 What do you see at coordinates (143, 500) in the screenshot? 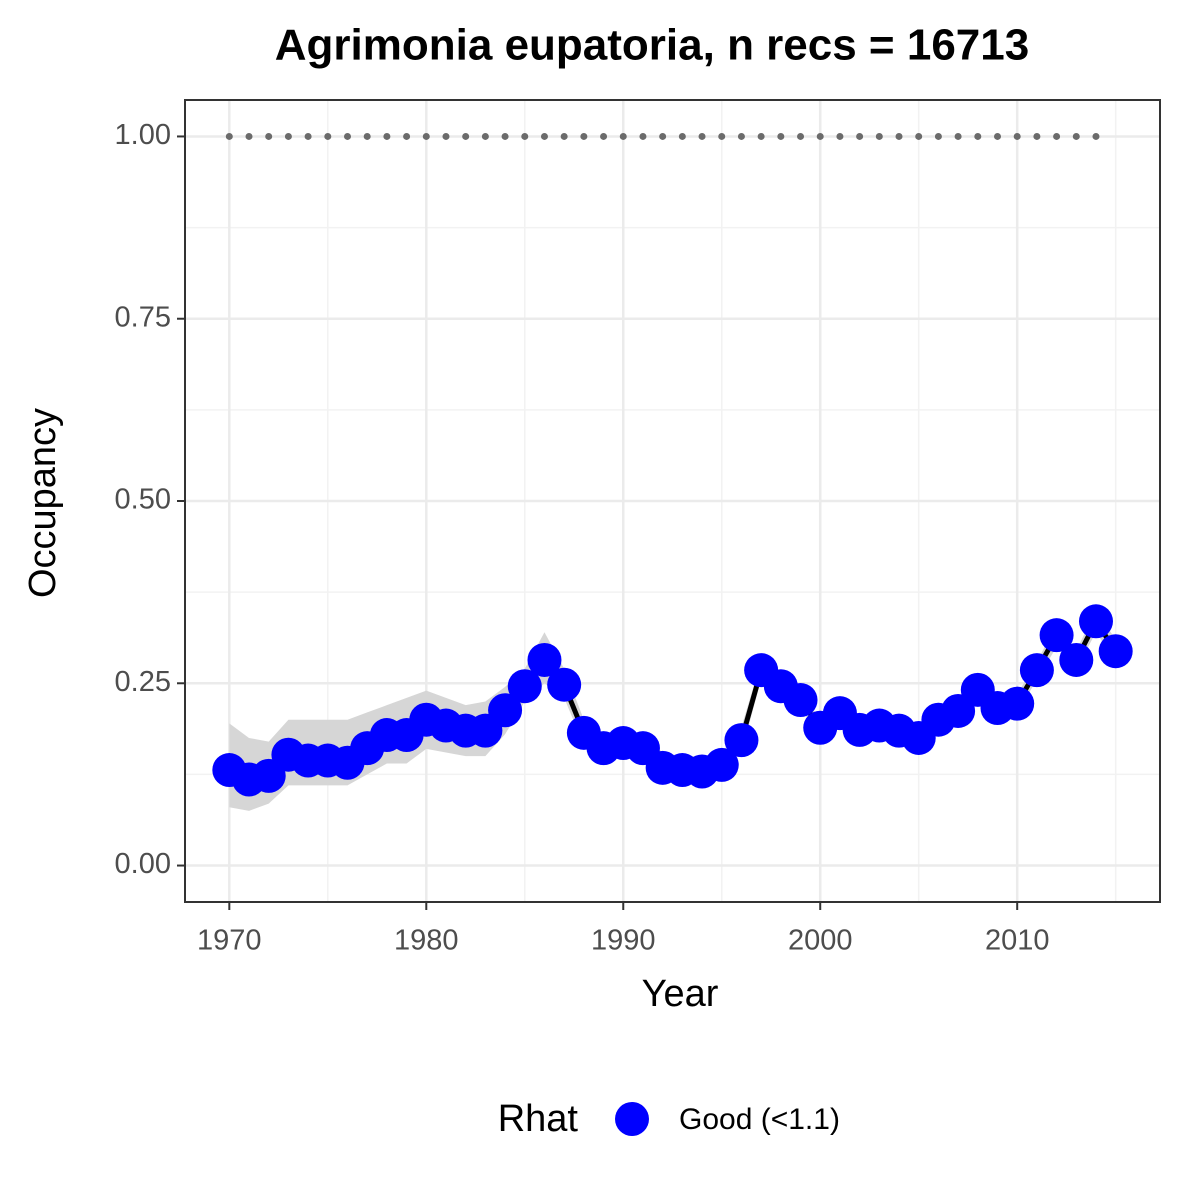
I see `y-tick-label: 0.50` at bounding box center [143, 500].